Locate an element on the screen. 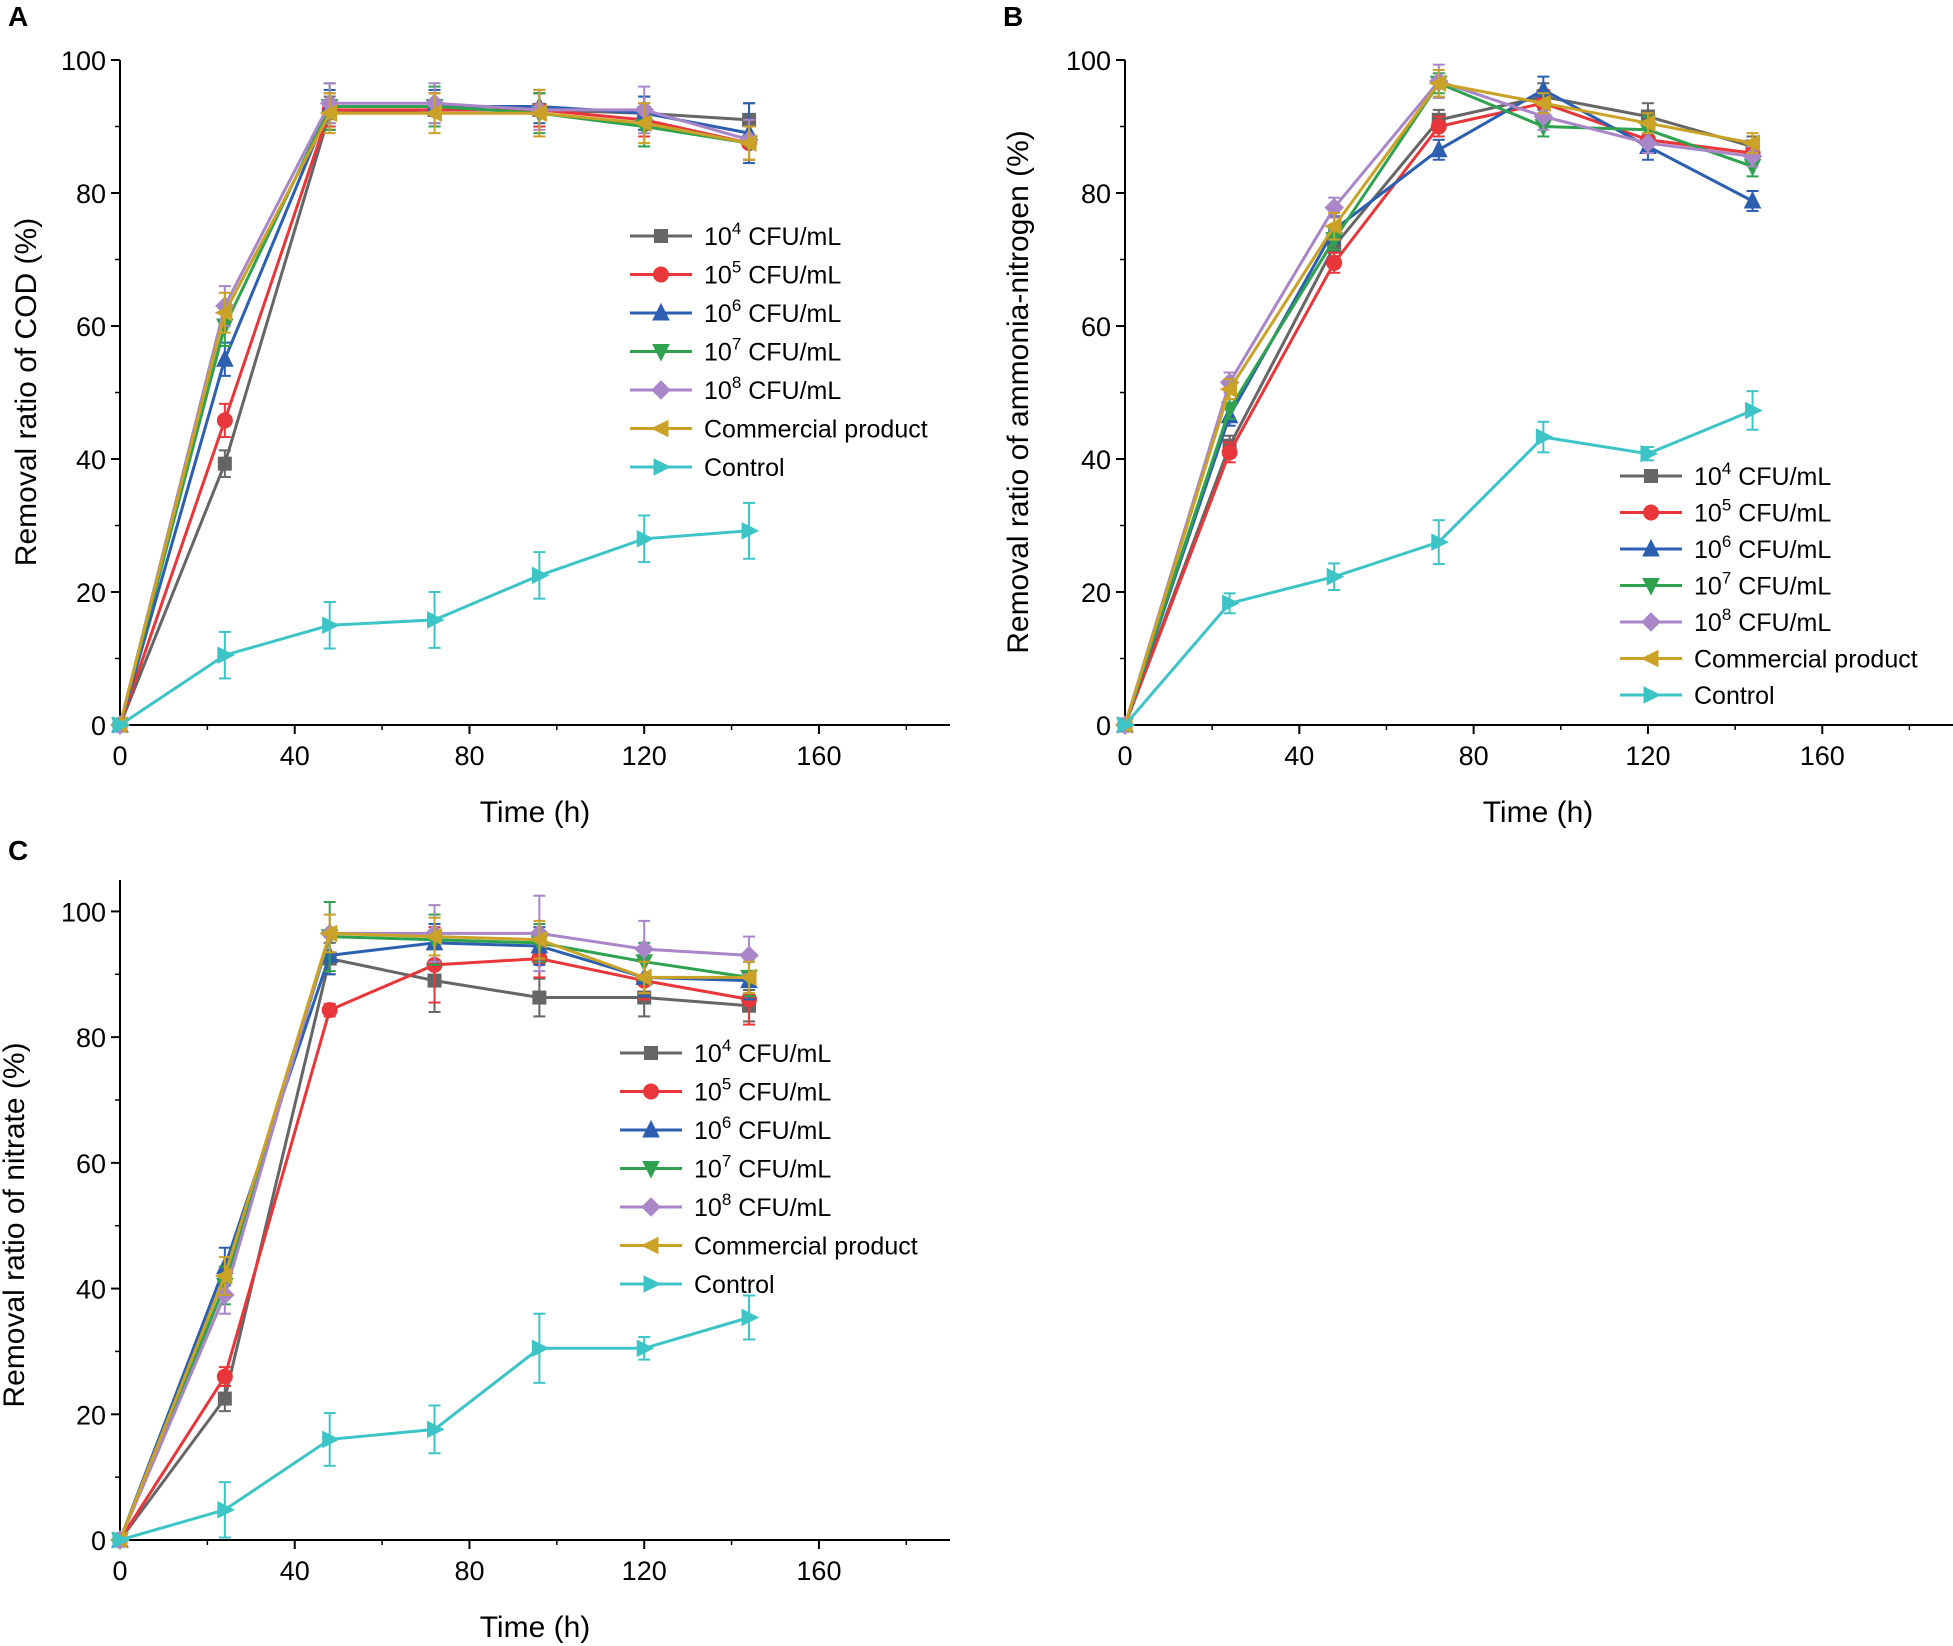 The image size is (1953, 1646). panel-a-x-tick-label: 120 is located at coordinates (644, 756).